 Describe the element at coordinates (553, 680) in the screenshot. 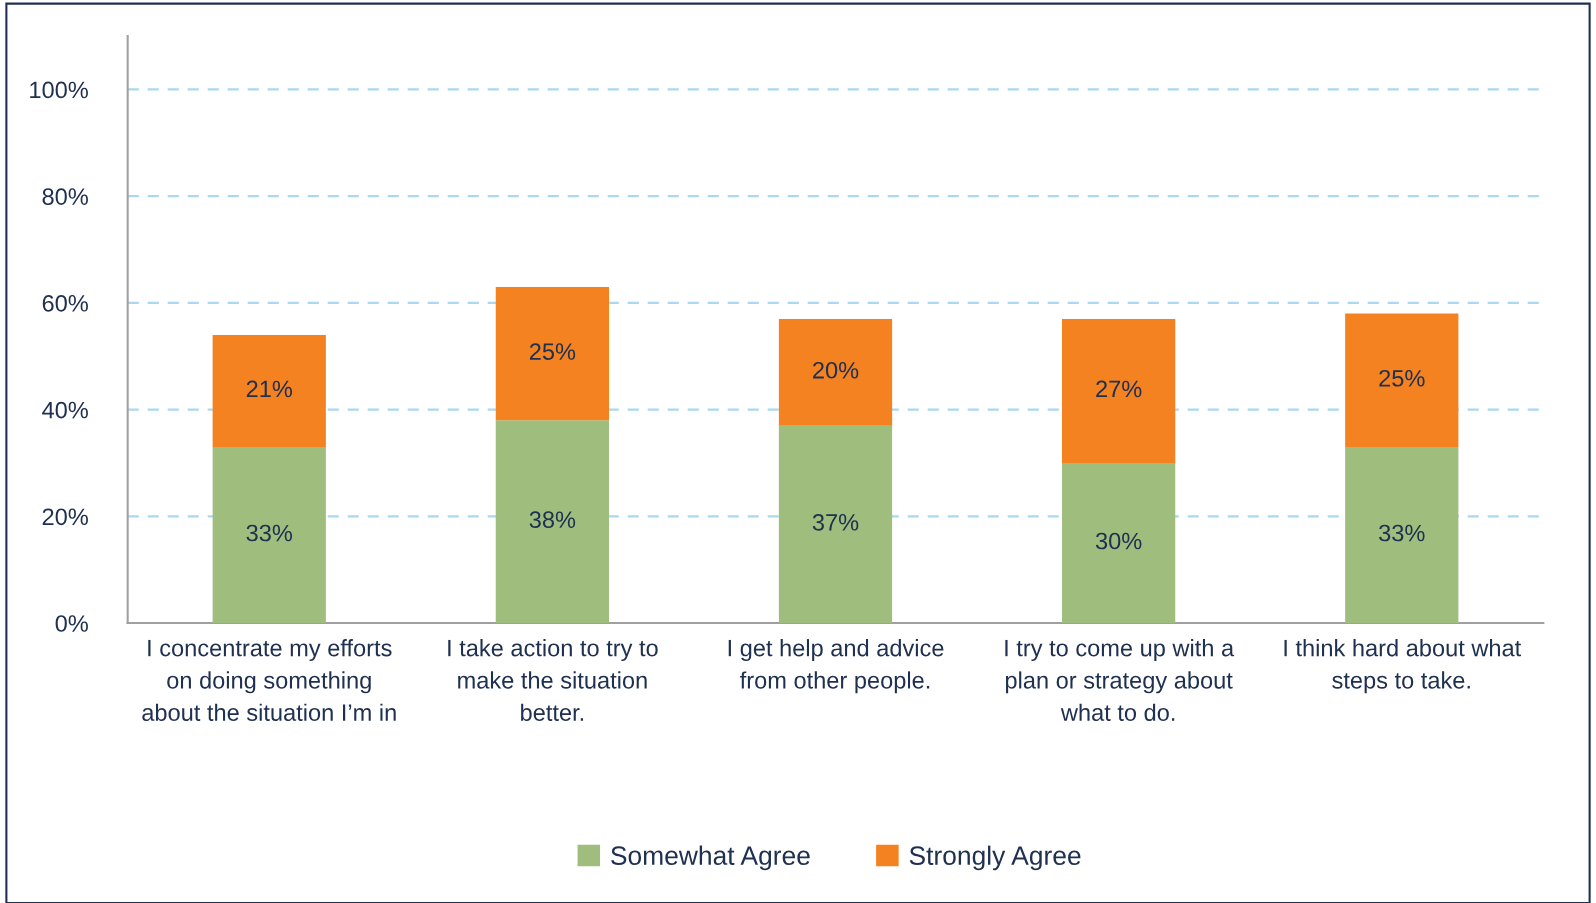

I see `x-tick-label: I take action to try to make the situation better.` at that location.